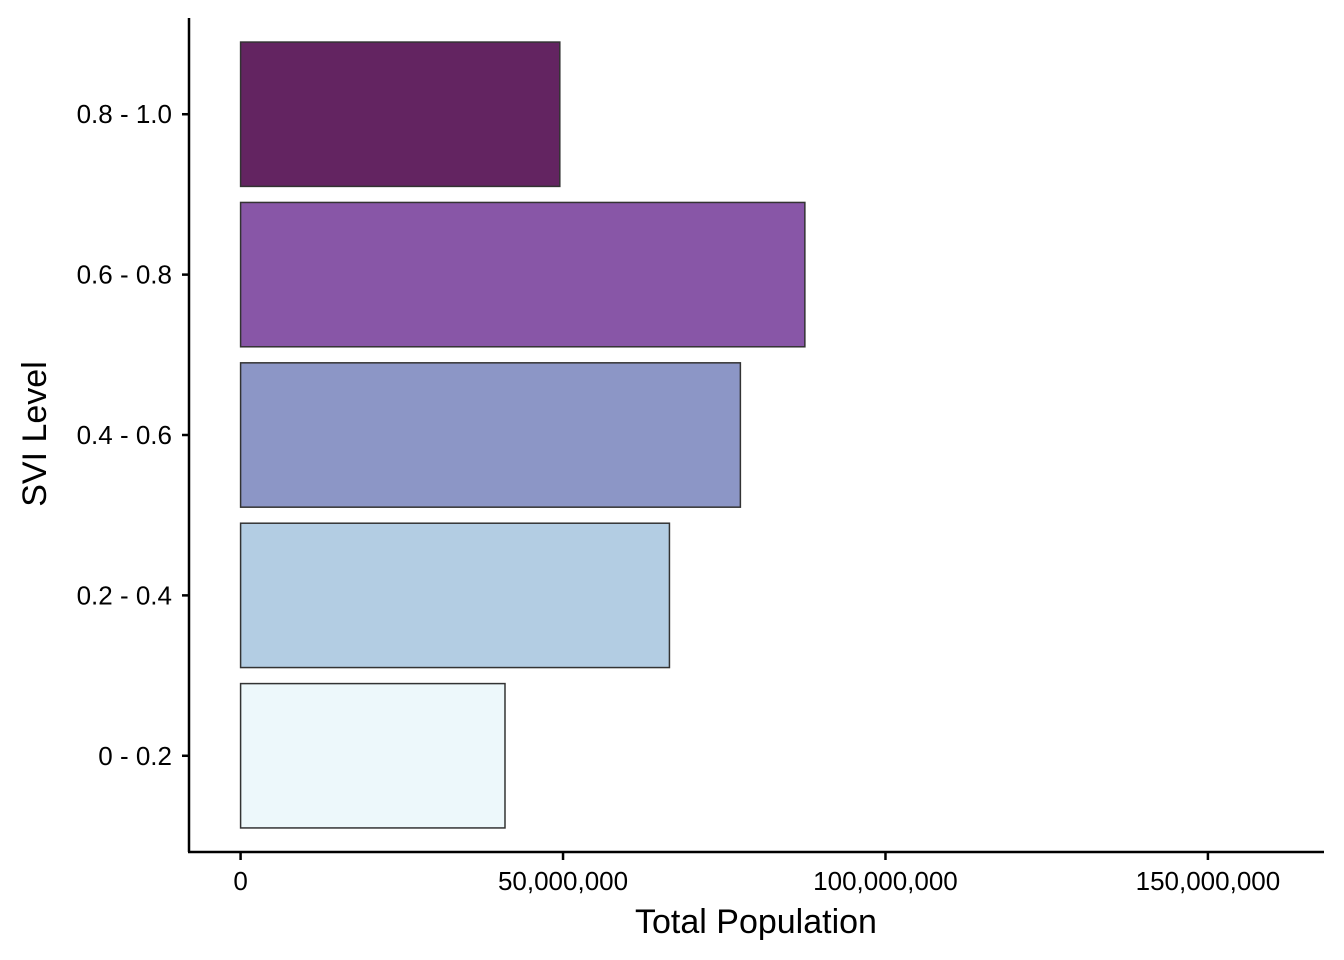  I want to click on y-axis-title: SVI Level, so click(35, 434).